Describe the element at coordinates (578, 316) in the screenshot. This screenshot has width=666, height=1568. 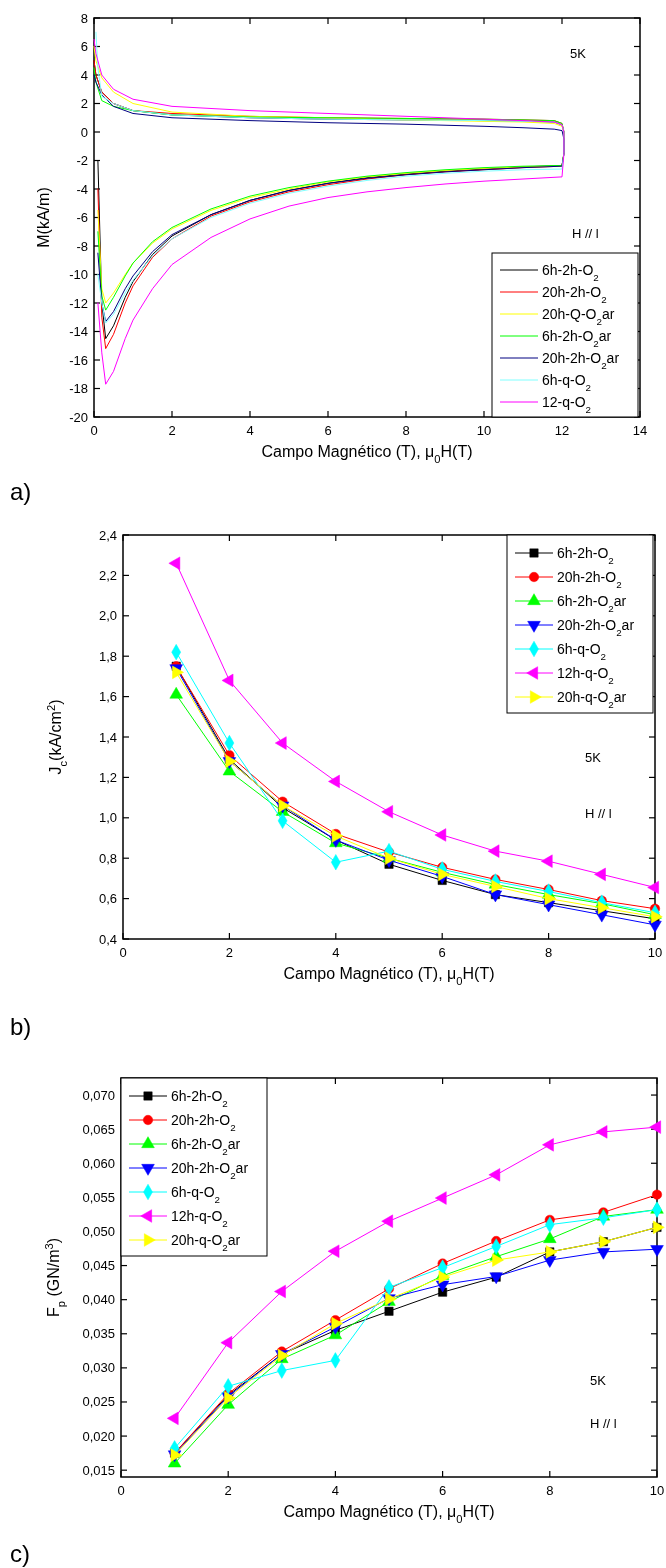
I see `legend-label: 20h-Q-O$_{2}$ar` at that location.